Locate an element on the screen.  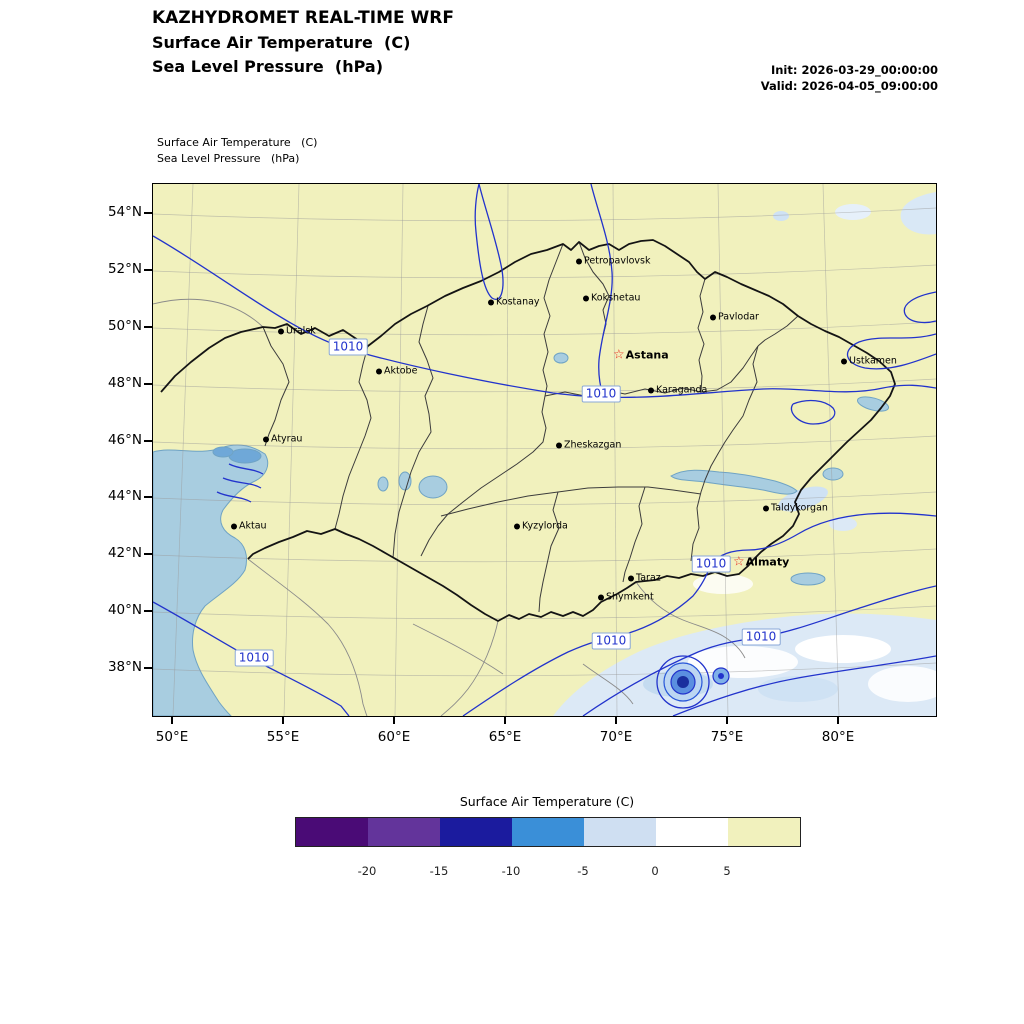
lon-tick-label: 80°E is located at coordinates (838, 737).